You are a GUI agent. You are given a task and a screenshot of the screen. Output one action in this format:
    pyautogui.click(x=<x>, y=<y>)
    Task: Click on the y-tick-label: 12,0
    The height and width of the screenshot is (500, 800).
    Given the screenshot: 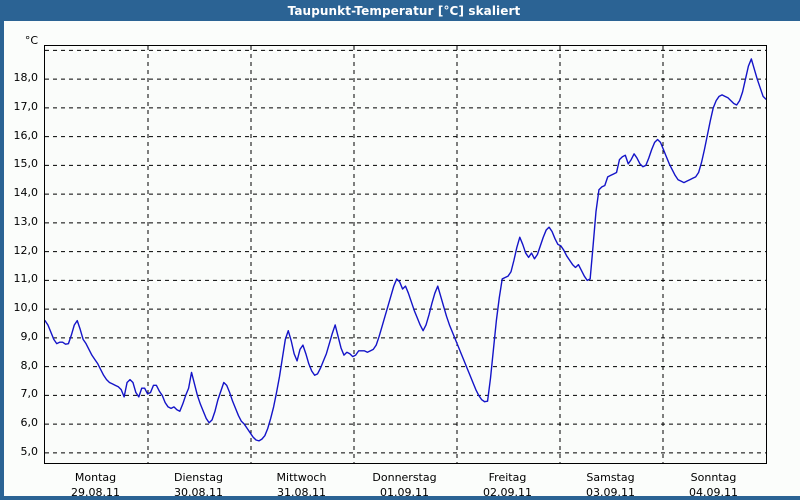 What is the action you would take?
    pyautogui.click(x=26, y=250)
    